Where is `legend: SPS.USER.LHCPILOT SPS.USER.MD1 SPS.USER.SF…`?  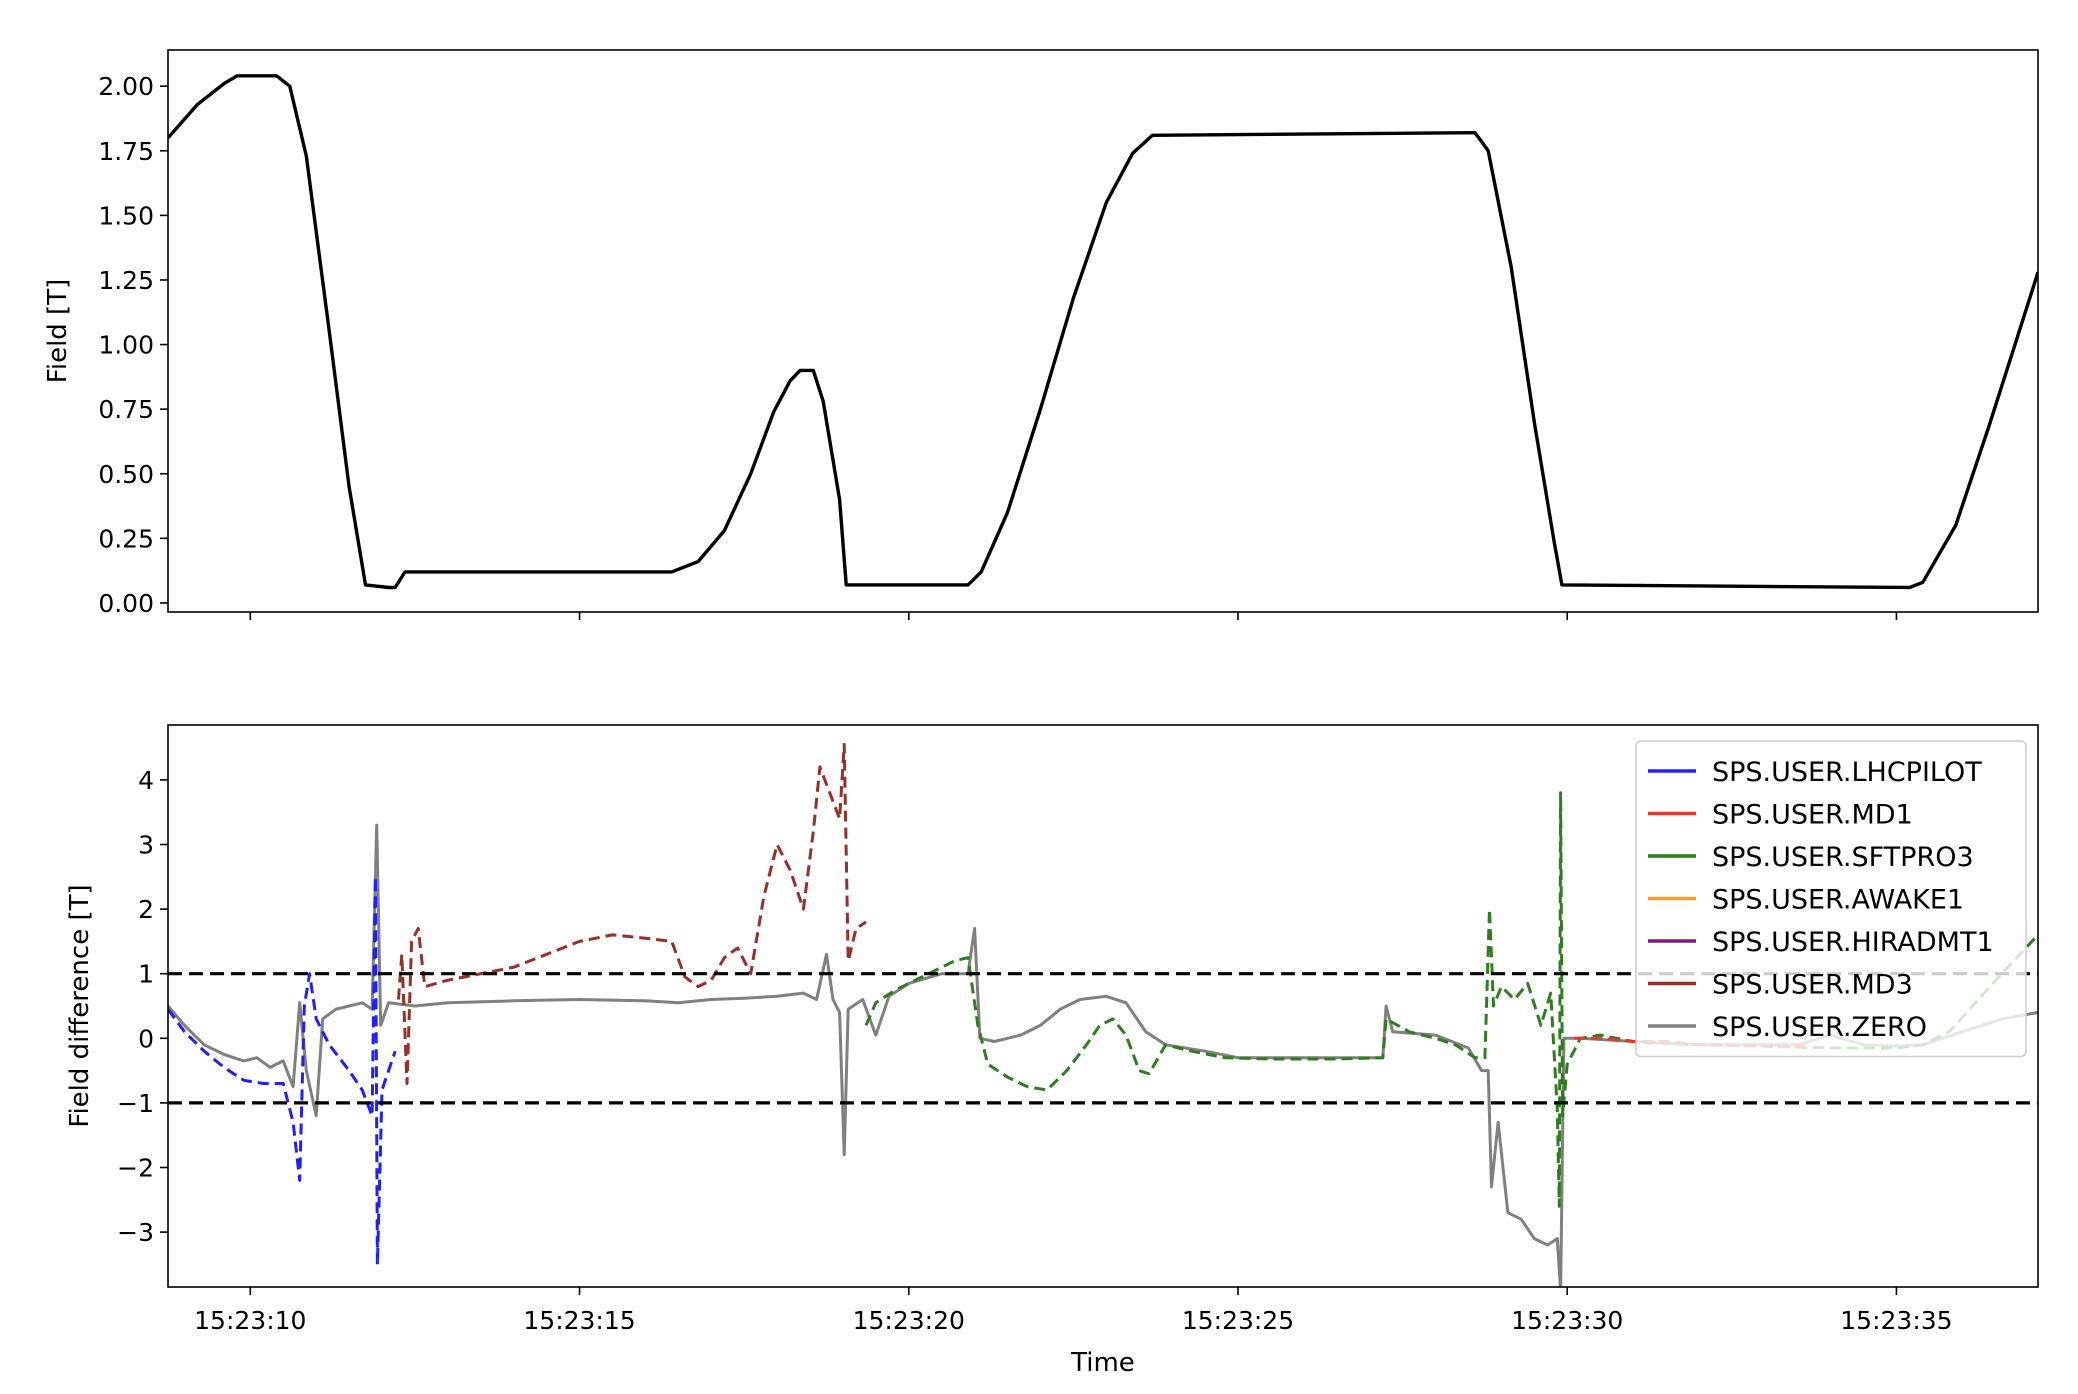
legend: SPS.USER.LHCPILOT SPS.USER.MD1 SPS.USER.SF… is located at coordinates (1831, 899).